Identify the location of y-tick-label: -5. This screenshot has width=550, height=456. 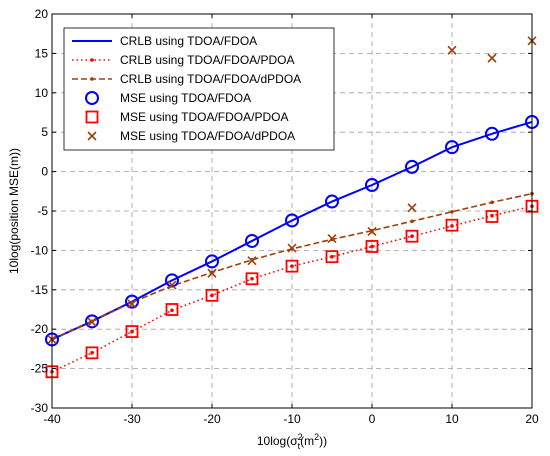
(42, 211).